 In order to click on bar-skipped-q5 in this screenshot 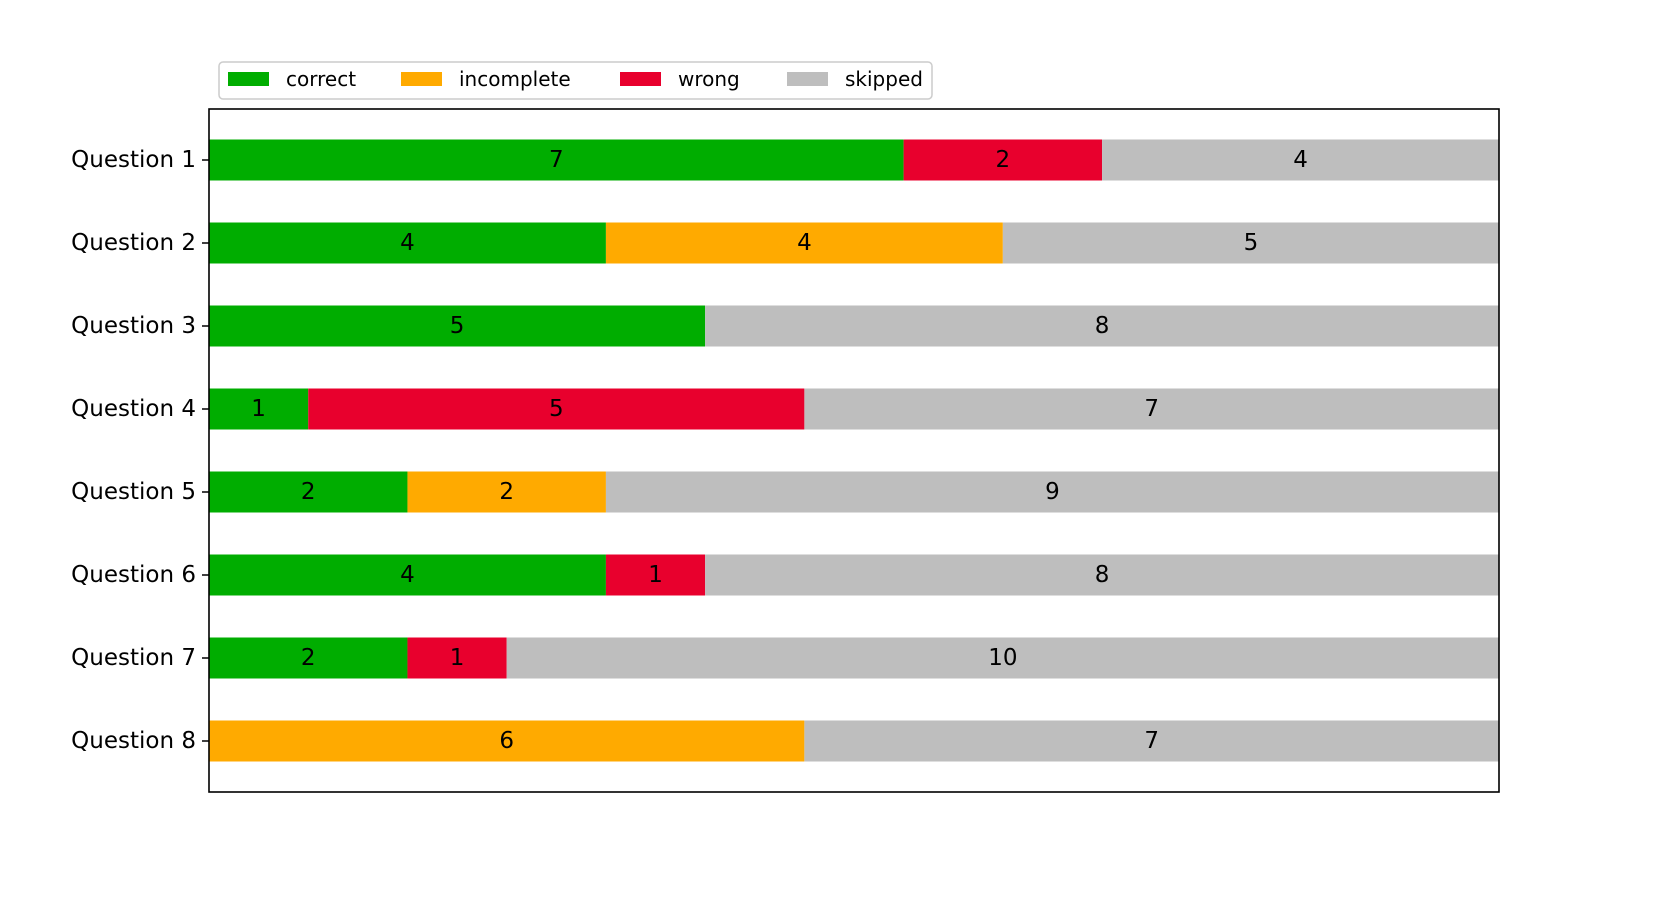, I will do `click(1052, 492)`.